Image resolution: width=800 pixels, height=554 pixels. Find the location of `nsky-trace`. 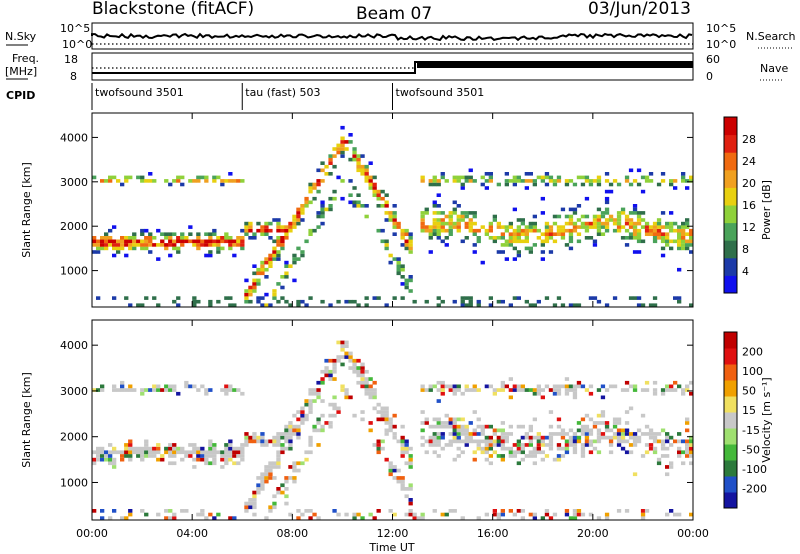

nsky-trace is located at coordinates (392, 38).